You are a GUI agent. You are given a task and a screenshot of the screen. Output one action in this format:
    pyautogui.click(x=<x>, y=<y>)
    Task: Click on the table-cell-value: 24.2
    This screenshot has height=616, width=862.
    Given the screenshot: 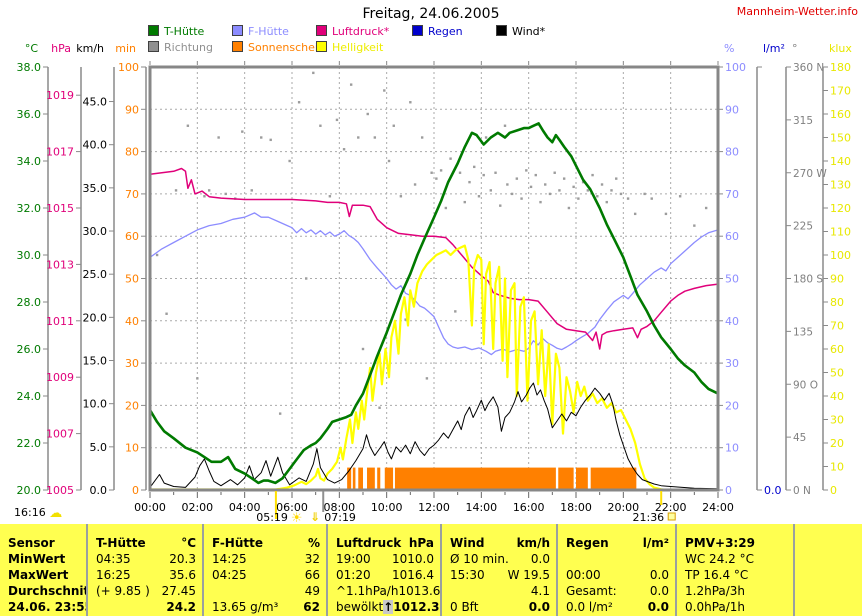 What is the action you would take?
    pyautogui.click(x=181, y=607)
    